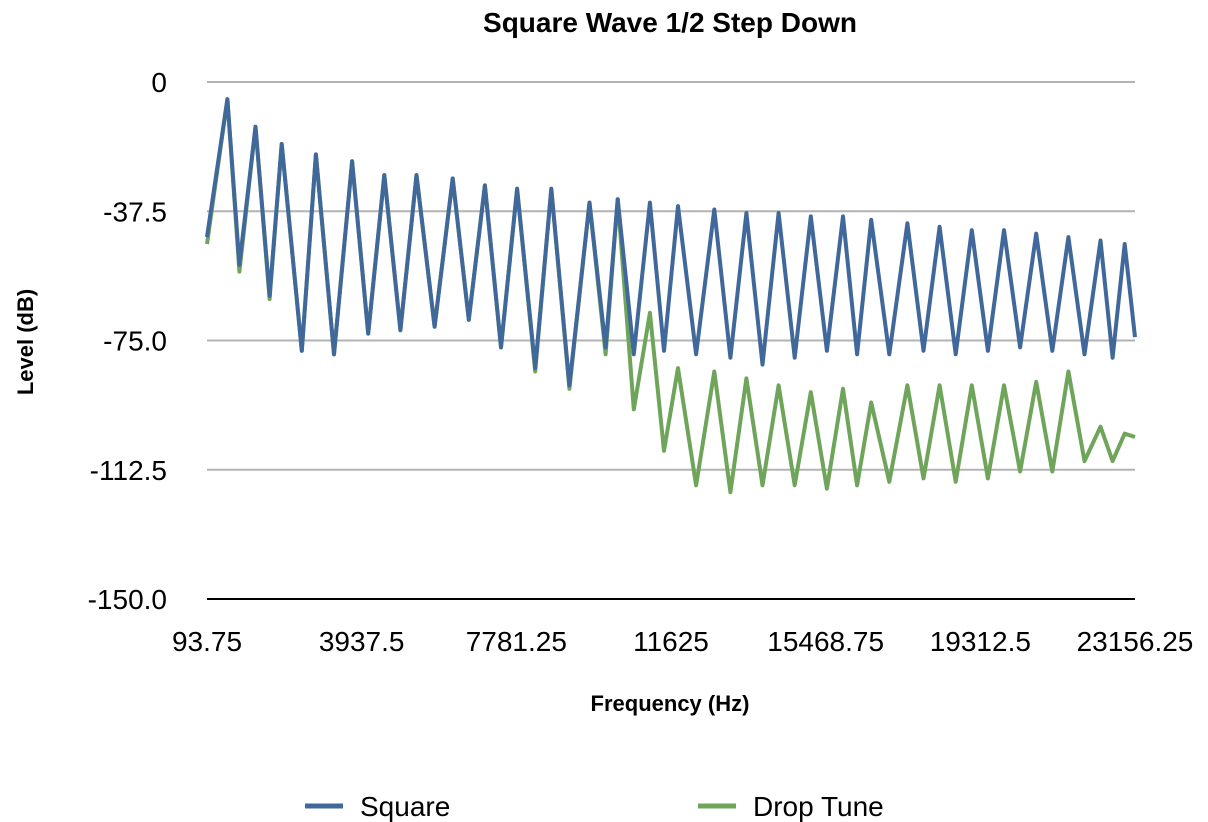  I want to click on y-axis-title: Level (dB), so click(25, 342).